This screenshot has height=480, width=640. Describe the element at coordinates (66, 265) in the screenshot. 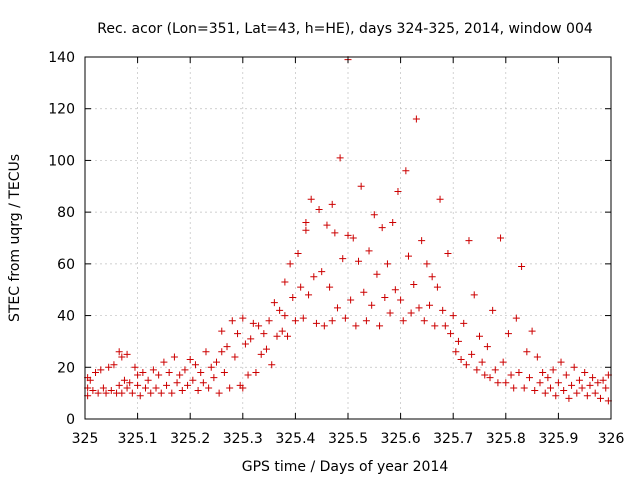

I see `y-tick-label: 60` at that location.